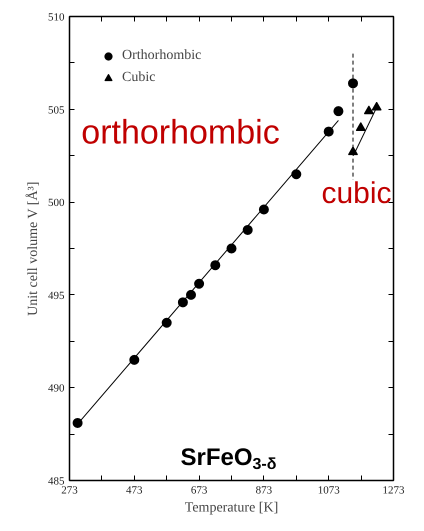 The width and height of the screenshot is (424, 531). Describe the element at coordinates (264, 490) in the screenshot. I see `x-tick-label: 873` at that location.